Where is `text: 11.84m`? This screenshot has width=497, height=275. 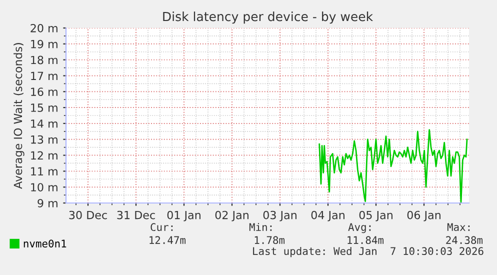
text: 11.84m is located at coordinates (366, 240).